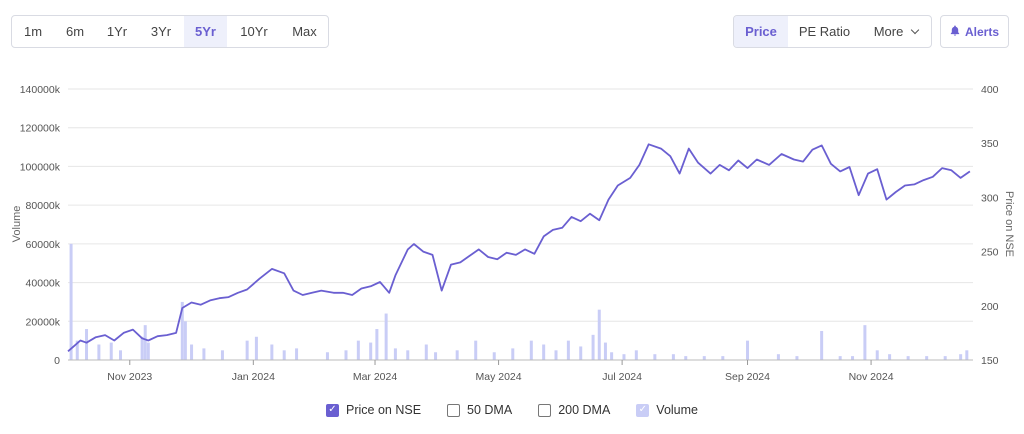 The width and height of the screenshot is (1024, 434). I want to click on legend-item-50-dma: 50 DMA, so click(479, 410).